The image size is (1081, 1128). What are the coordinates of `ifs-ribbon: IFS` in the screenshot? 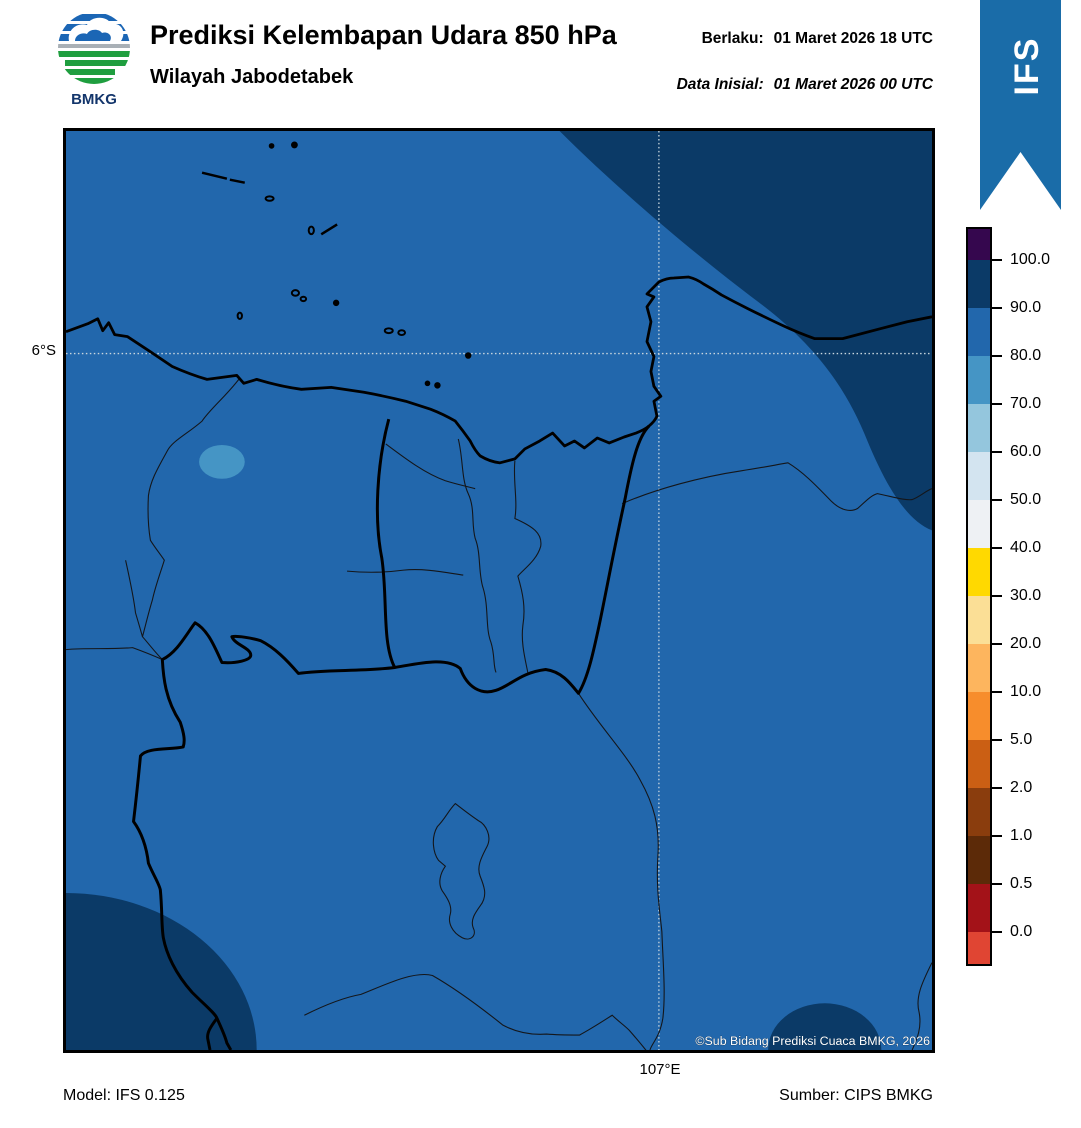 It's located at (1020, 105).